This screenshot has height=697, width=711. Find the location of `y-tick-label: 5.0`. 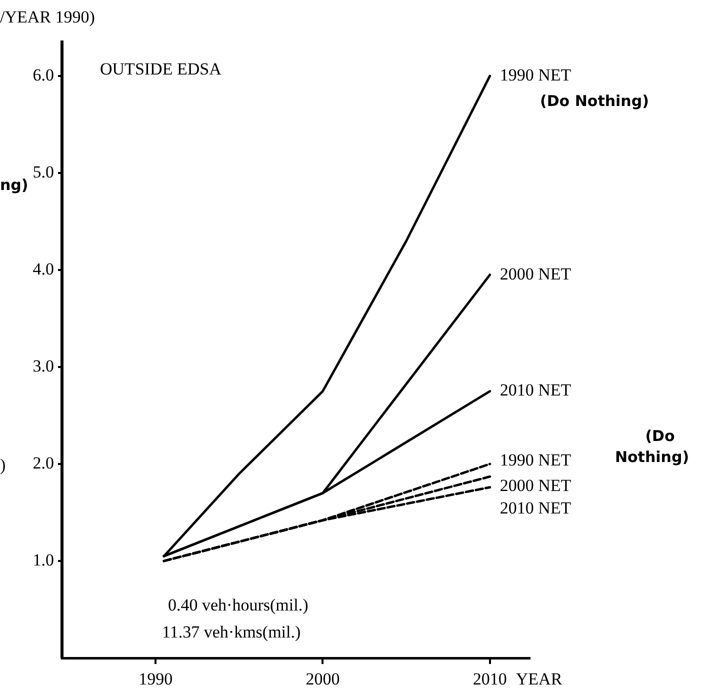

y-tick-label: 5.0 is located at coordinates (43, 172).